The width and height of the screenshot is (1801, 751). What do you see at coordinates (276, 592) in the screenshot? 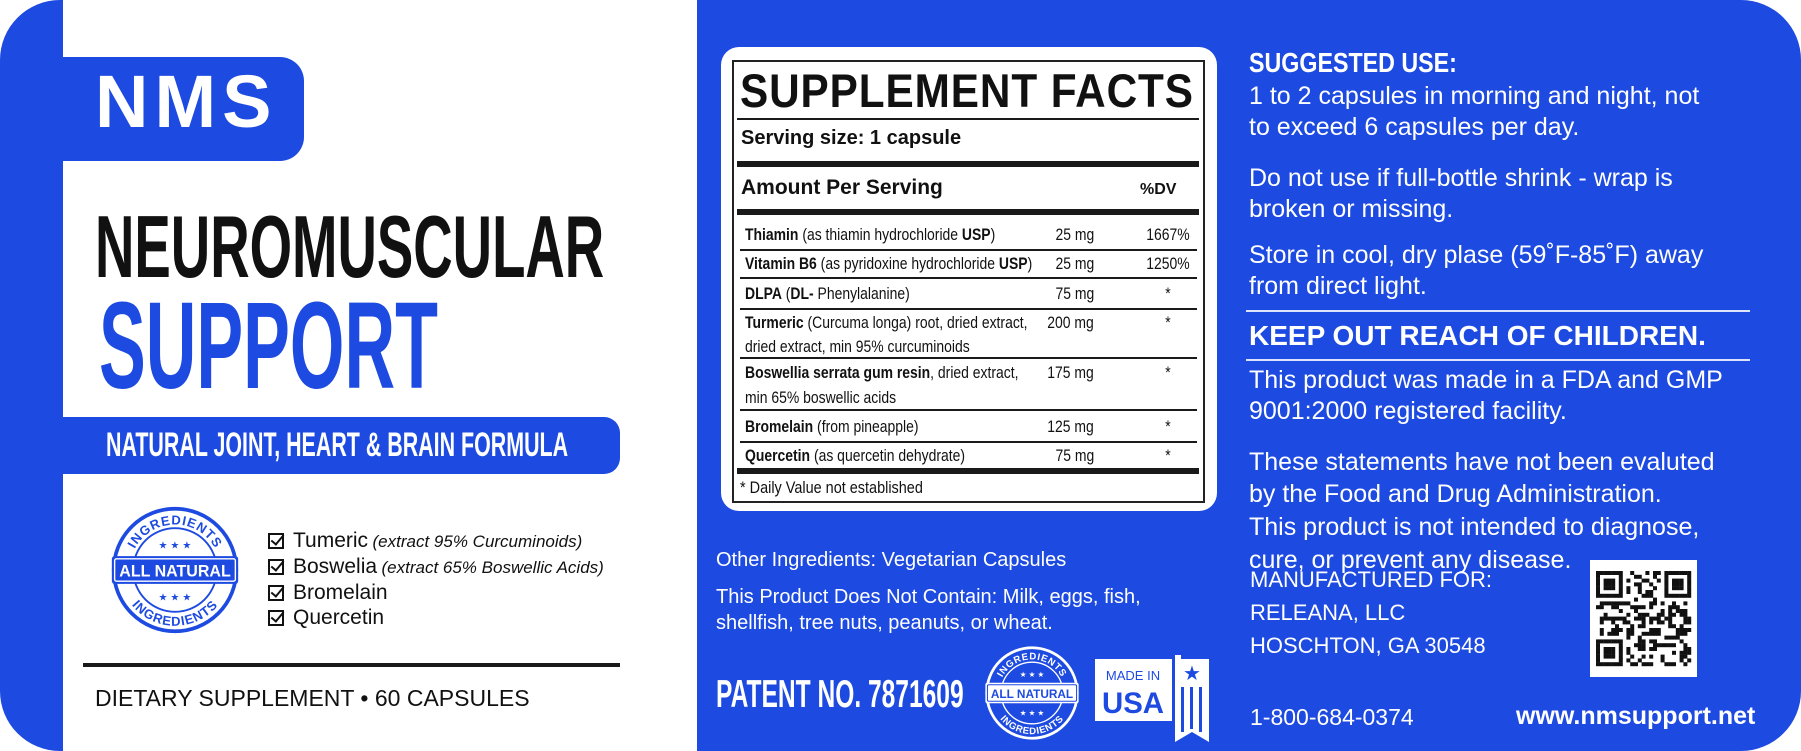
I see `checkbox-checked-icon` at bounding box center [276, 592].